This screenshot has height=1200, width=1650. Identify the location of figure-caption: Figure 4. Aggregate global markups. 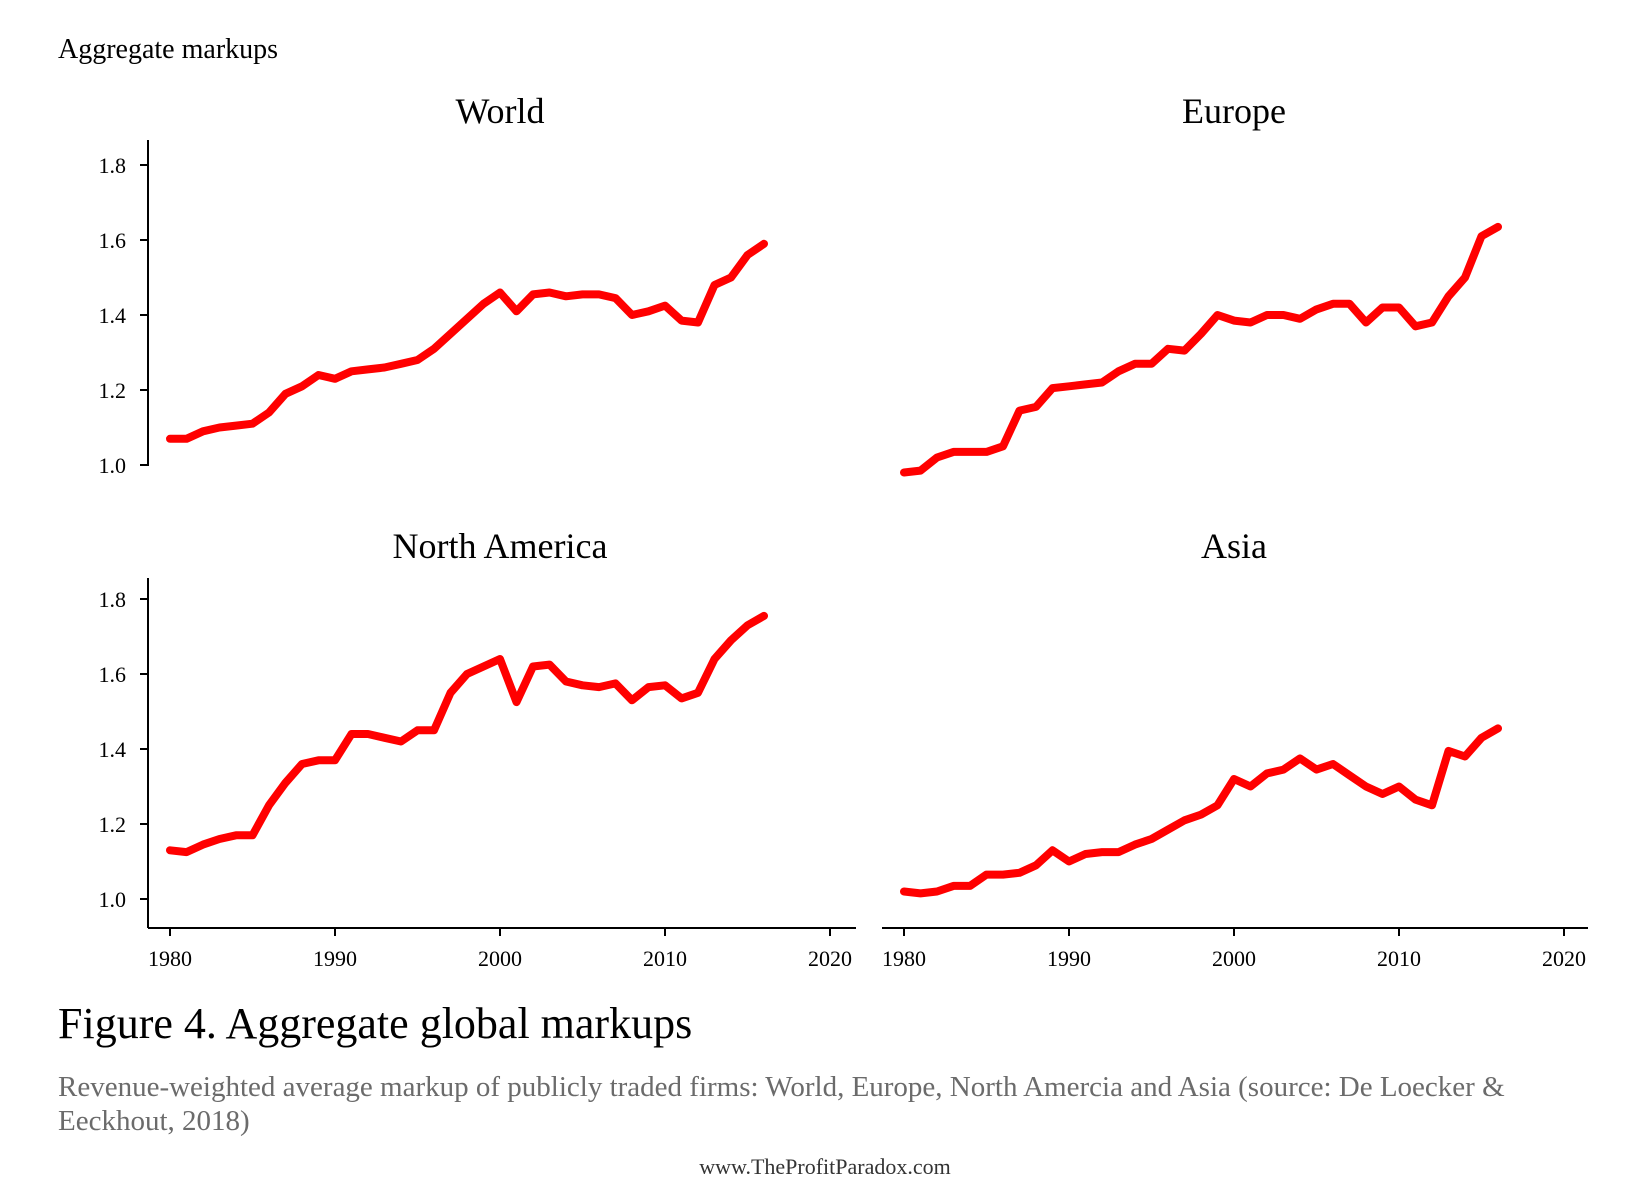
(375, 1023).